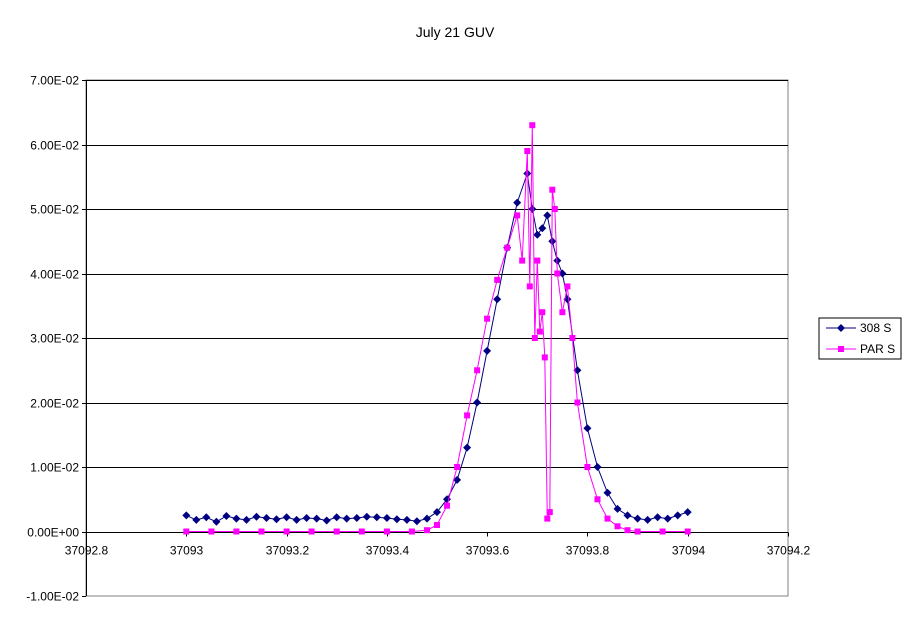 The width and height of the screenshot is (915, 625). What do you see at coordinates (54, 210) in the screenshot?
I see `y-tick-label: 5.00E-02` at bounding box center [54, 210].